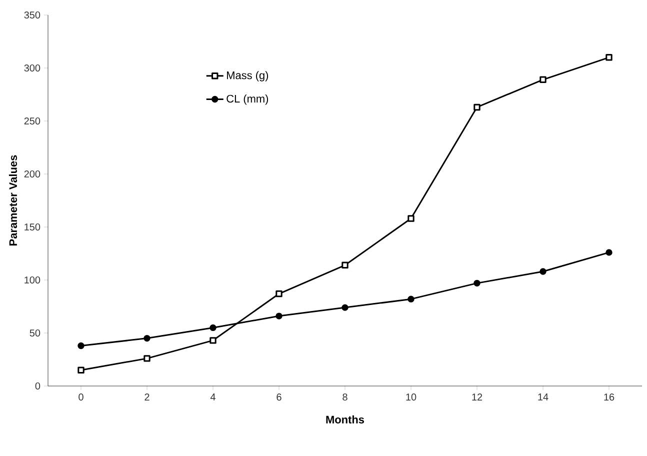  Describe the element at coordinates (279, 397) in the screenshot. I see `x-tick-label: 6` at that location.